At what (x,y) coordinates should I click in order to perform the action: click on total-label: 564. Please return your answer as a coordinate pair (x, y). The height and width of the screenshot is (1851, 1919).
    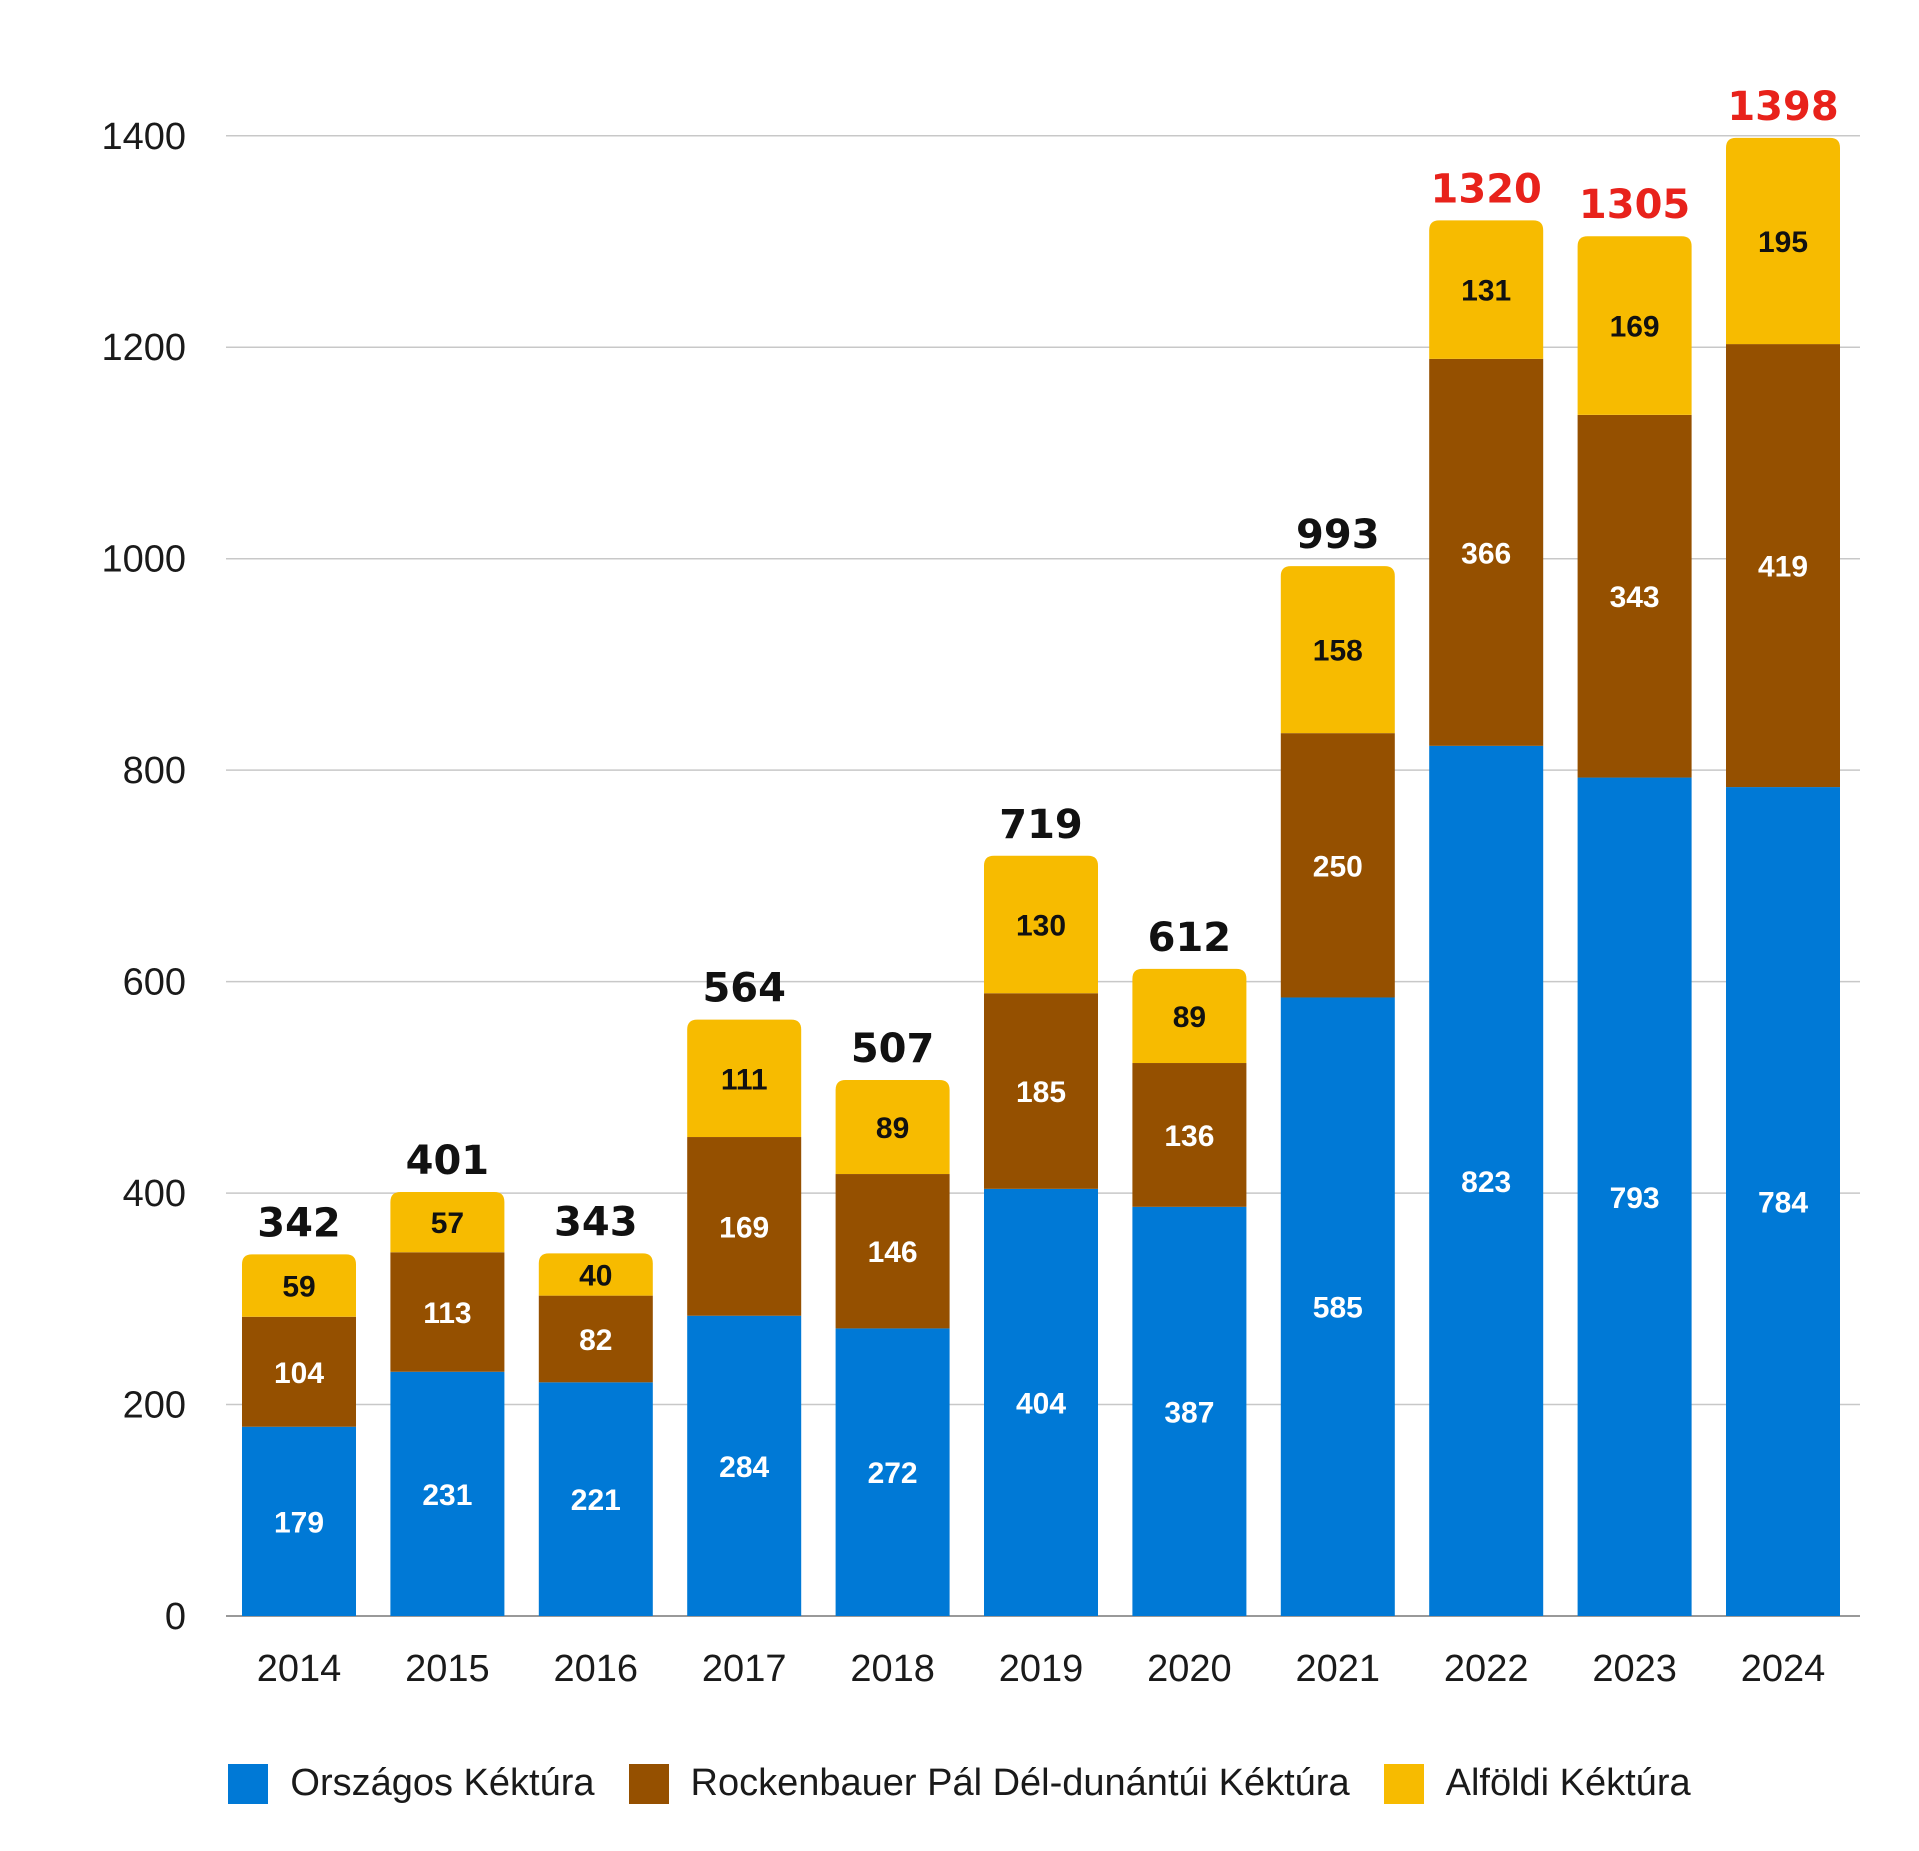
    Looking at the image, I should click on (744, 989).